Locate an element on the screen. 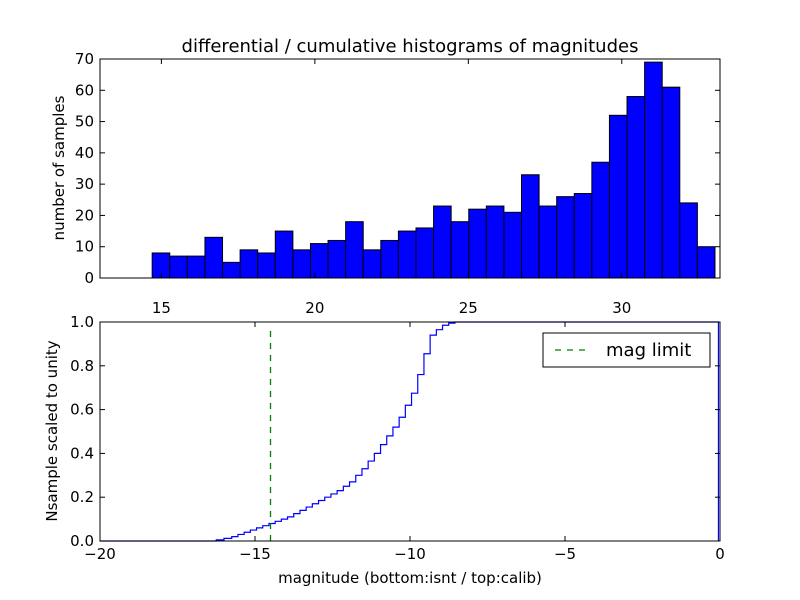 Image resolution: width=800 pixels, height=600 pixels. legend: mag limit is located at coordinates (626, 350).